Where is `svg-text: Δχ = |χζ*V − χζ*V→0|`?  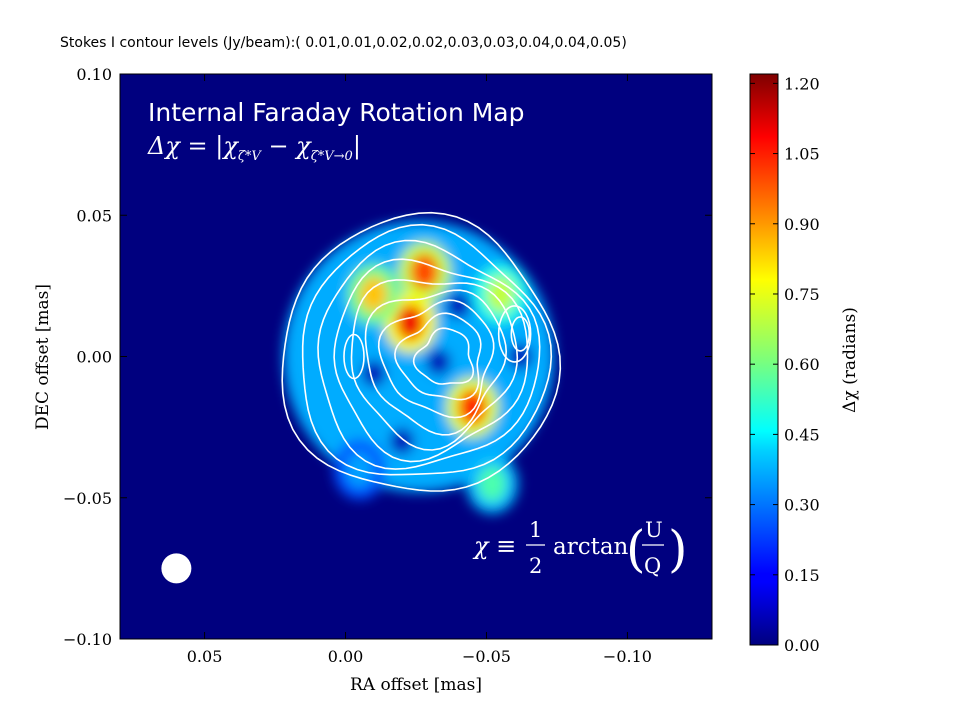 svg-text: Δχ = |χζ*V − χζ*V→0| is located at coordinates (254, 148).